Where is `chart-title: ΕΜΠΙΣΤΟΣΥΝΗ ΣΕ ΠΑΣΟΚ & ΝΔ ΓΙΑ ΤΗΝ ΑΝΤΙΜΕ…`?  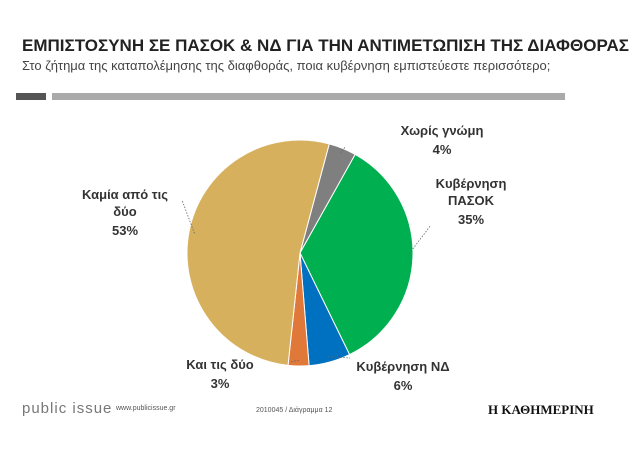 chart-title: ΕΜΠΙΣΤΟΣΥΝΗ ΣΕ ΠΑΣΟΚ & ΝΔ ΓΙΑ ΤΗΝ ΑΝΤΙΜΕ… is located at coordinates (325, 45).